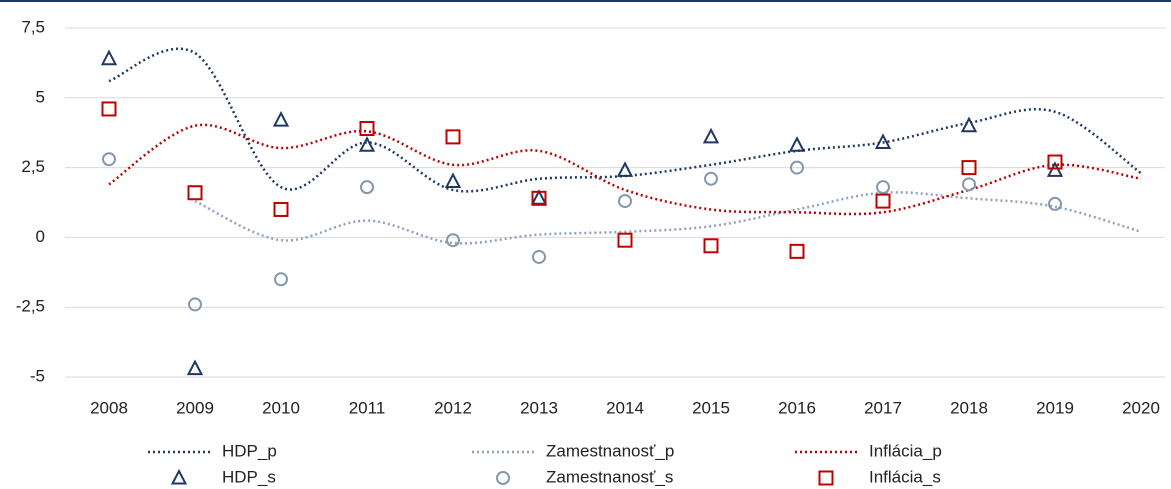 The width and height of the screenshot is (1171, 489). What do you see at coordinates (281, 407) in the screenshot?
I see `x-tick-label: 2010` at bounding box center [281, 407].